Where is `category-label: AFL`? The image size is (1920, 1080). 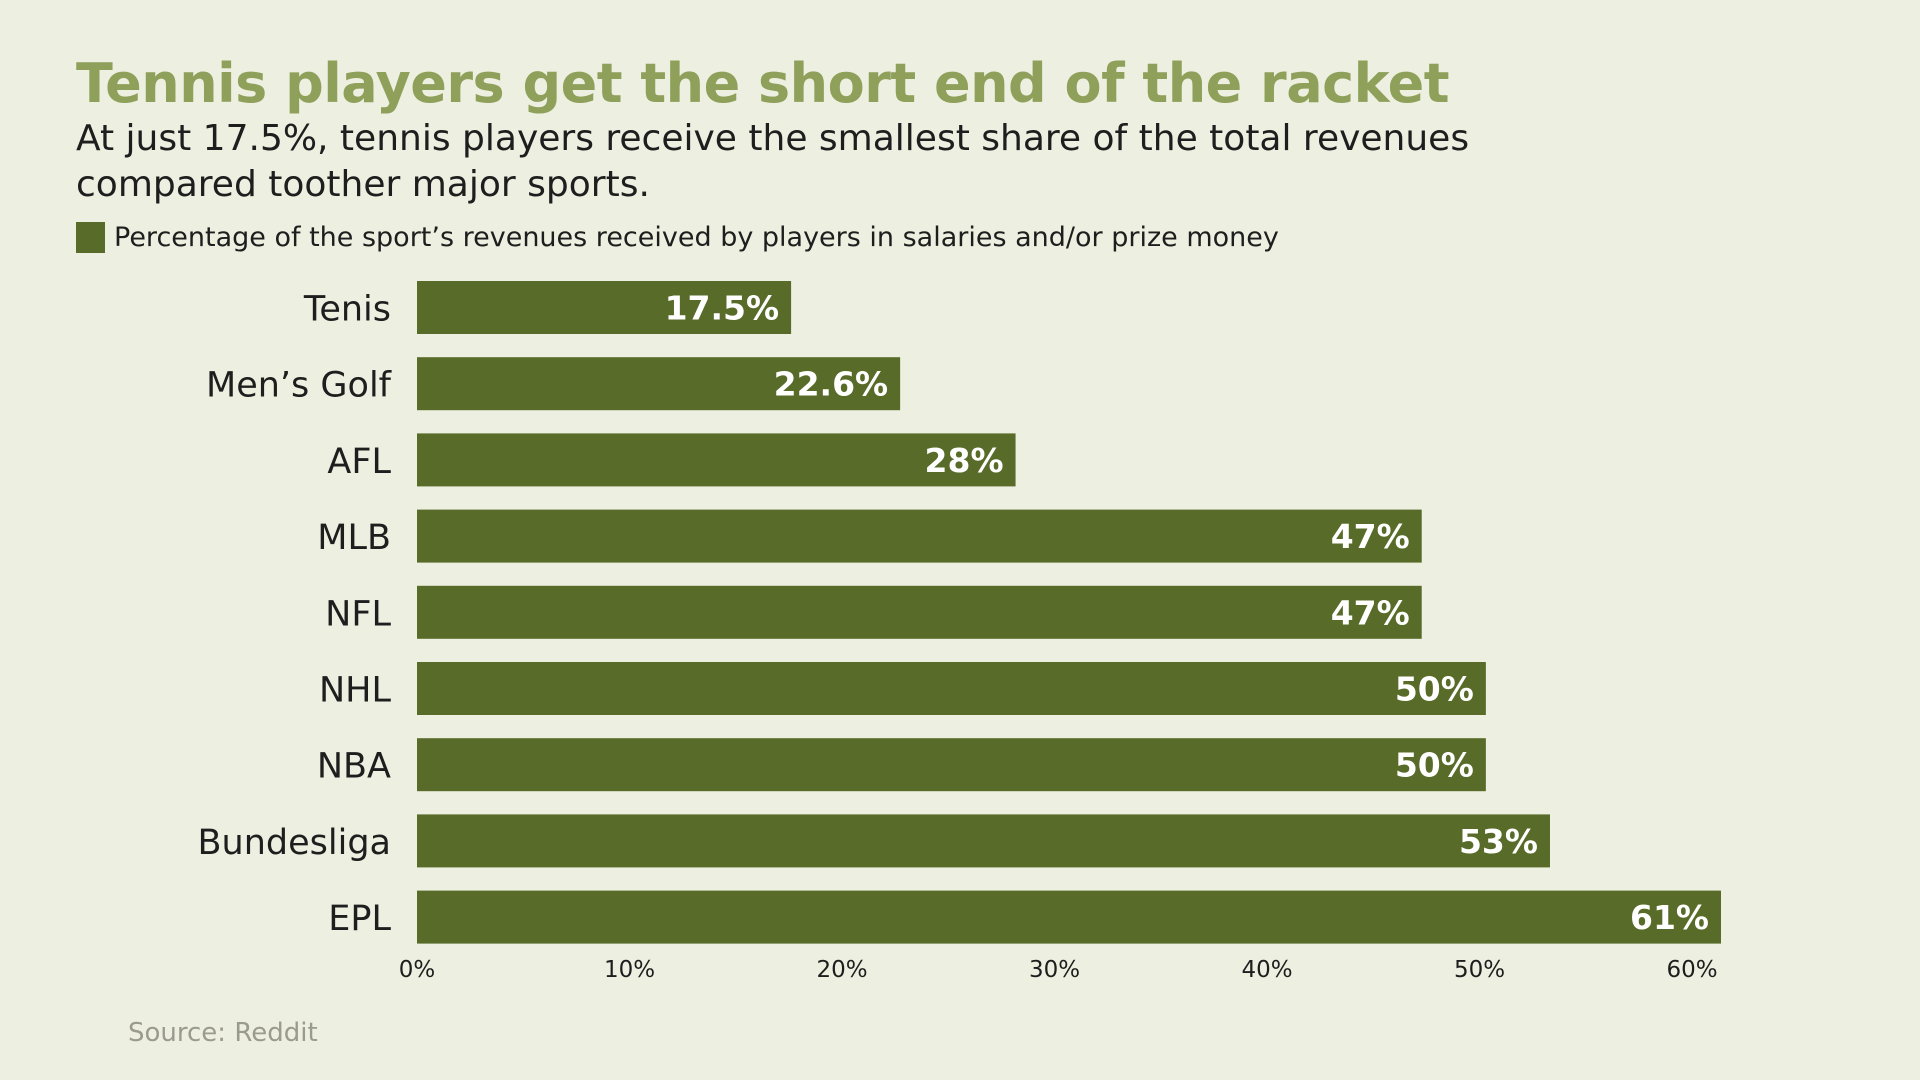 category-label: AFL is located at coordinates (359, 462).